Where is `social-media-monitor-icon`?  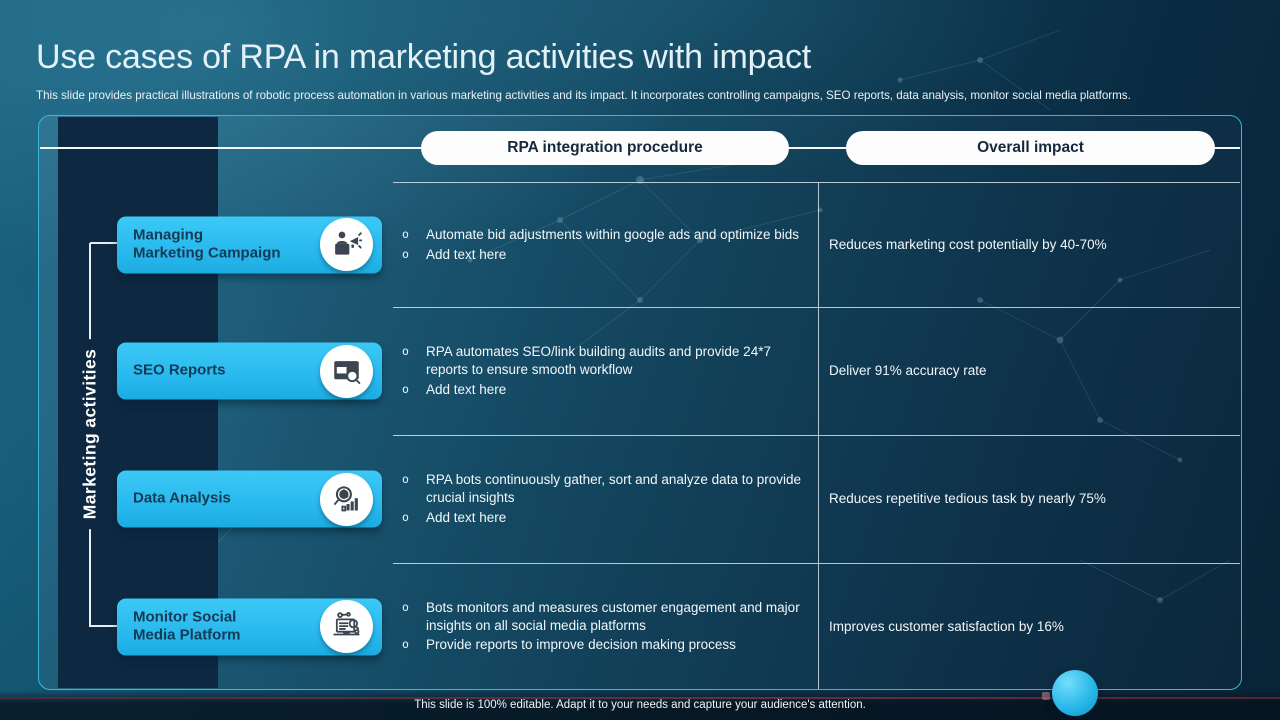 social-media-monitor-icon is located at coordinates (346, 626).